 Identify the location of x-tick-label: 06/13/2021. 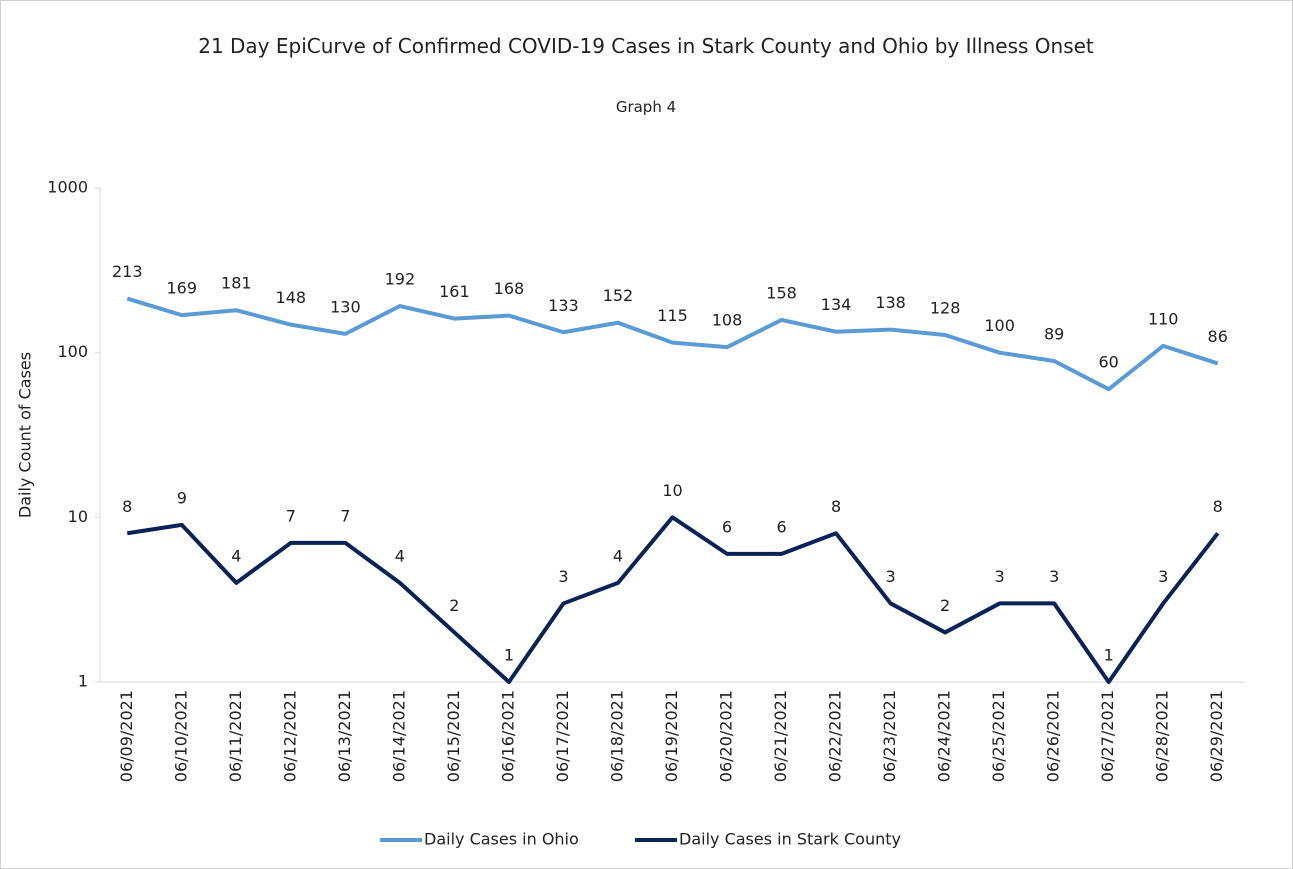
(344, 736).